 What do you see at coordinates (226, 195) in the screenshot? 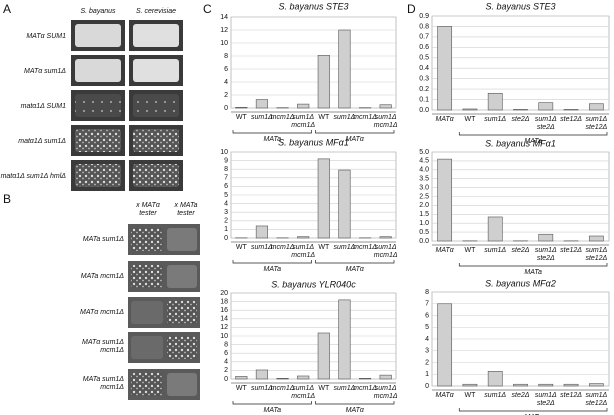
I see `y-tick-label: 5` at bounding box center [226, 195].